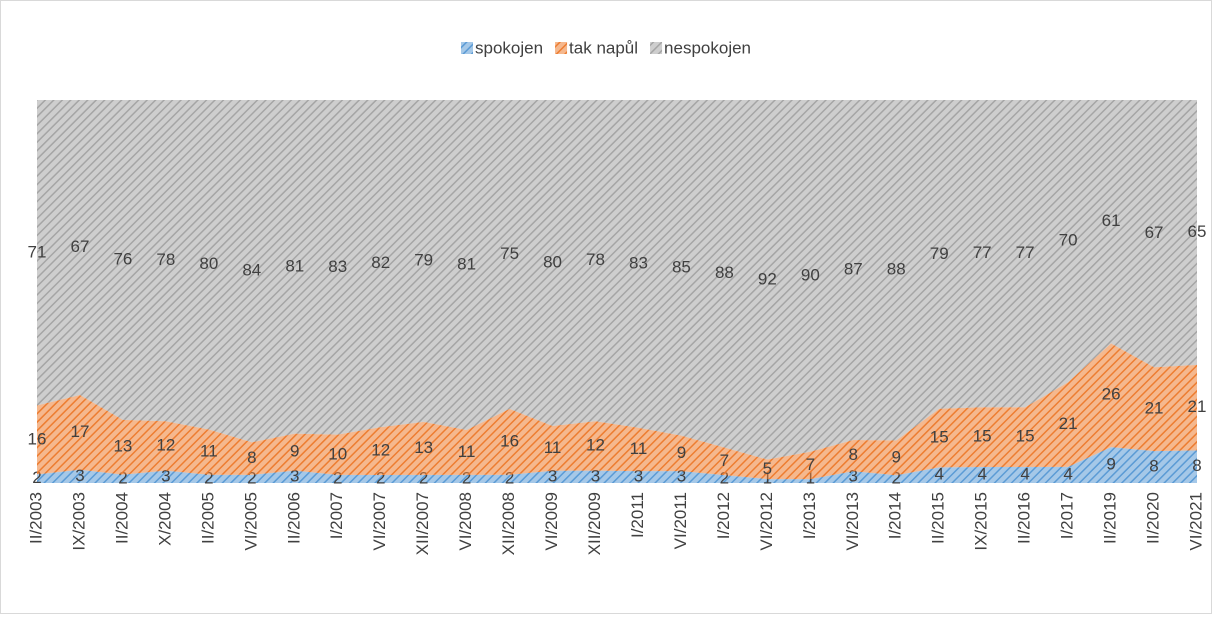 This screenshot has width=1212, height=619. What do you see at coordinates (853, 268) in the screenshot?
I see `data-label: 87` at bounding box center [853, 268].